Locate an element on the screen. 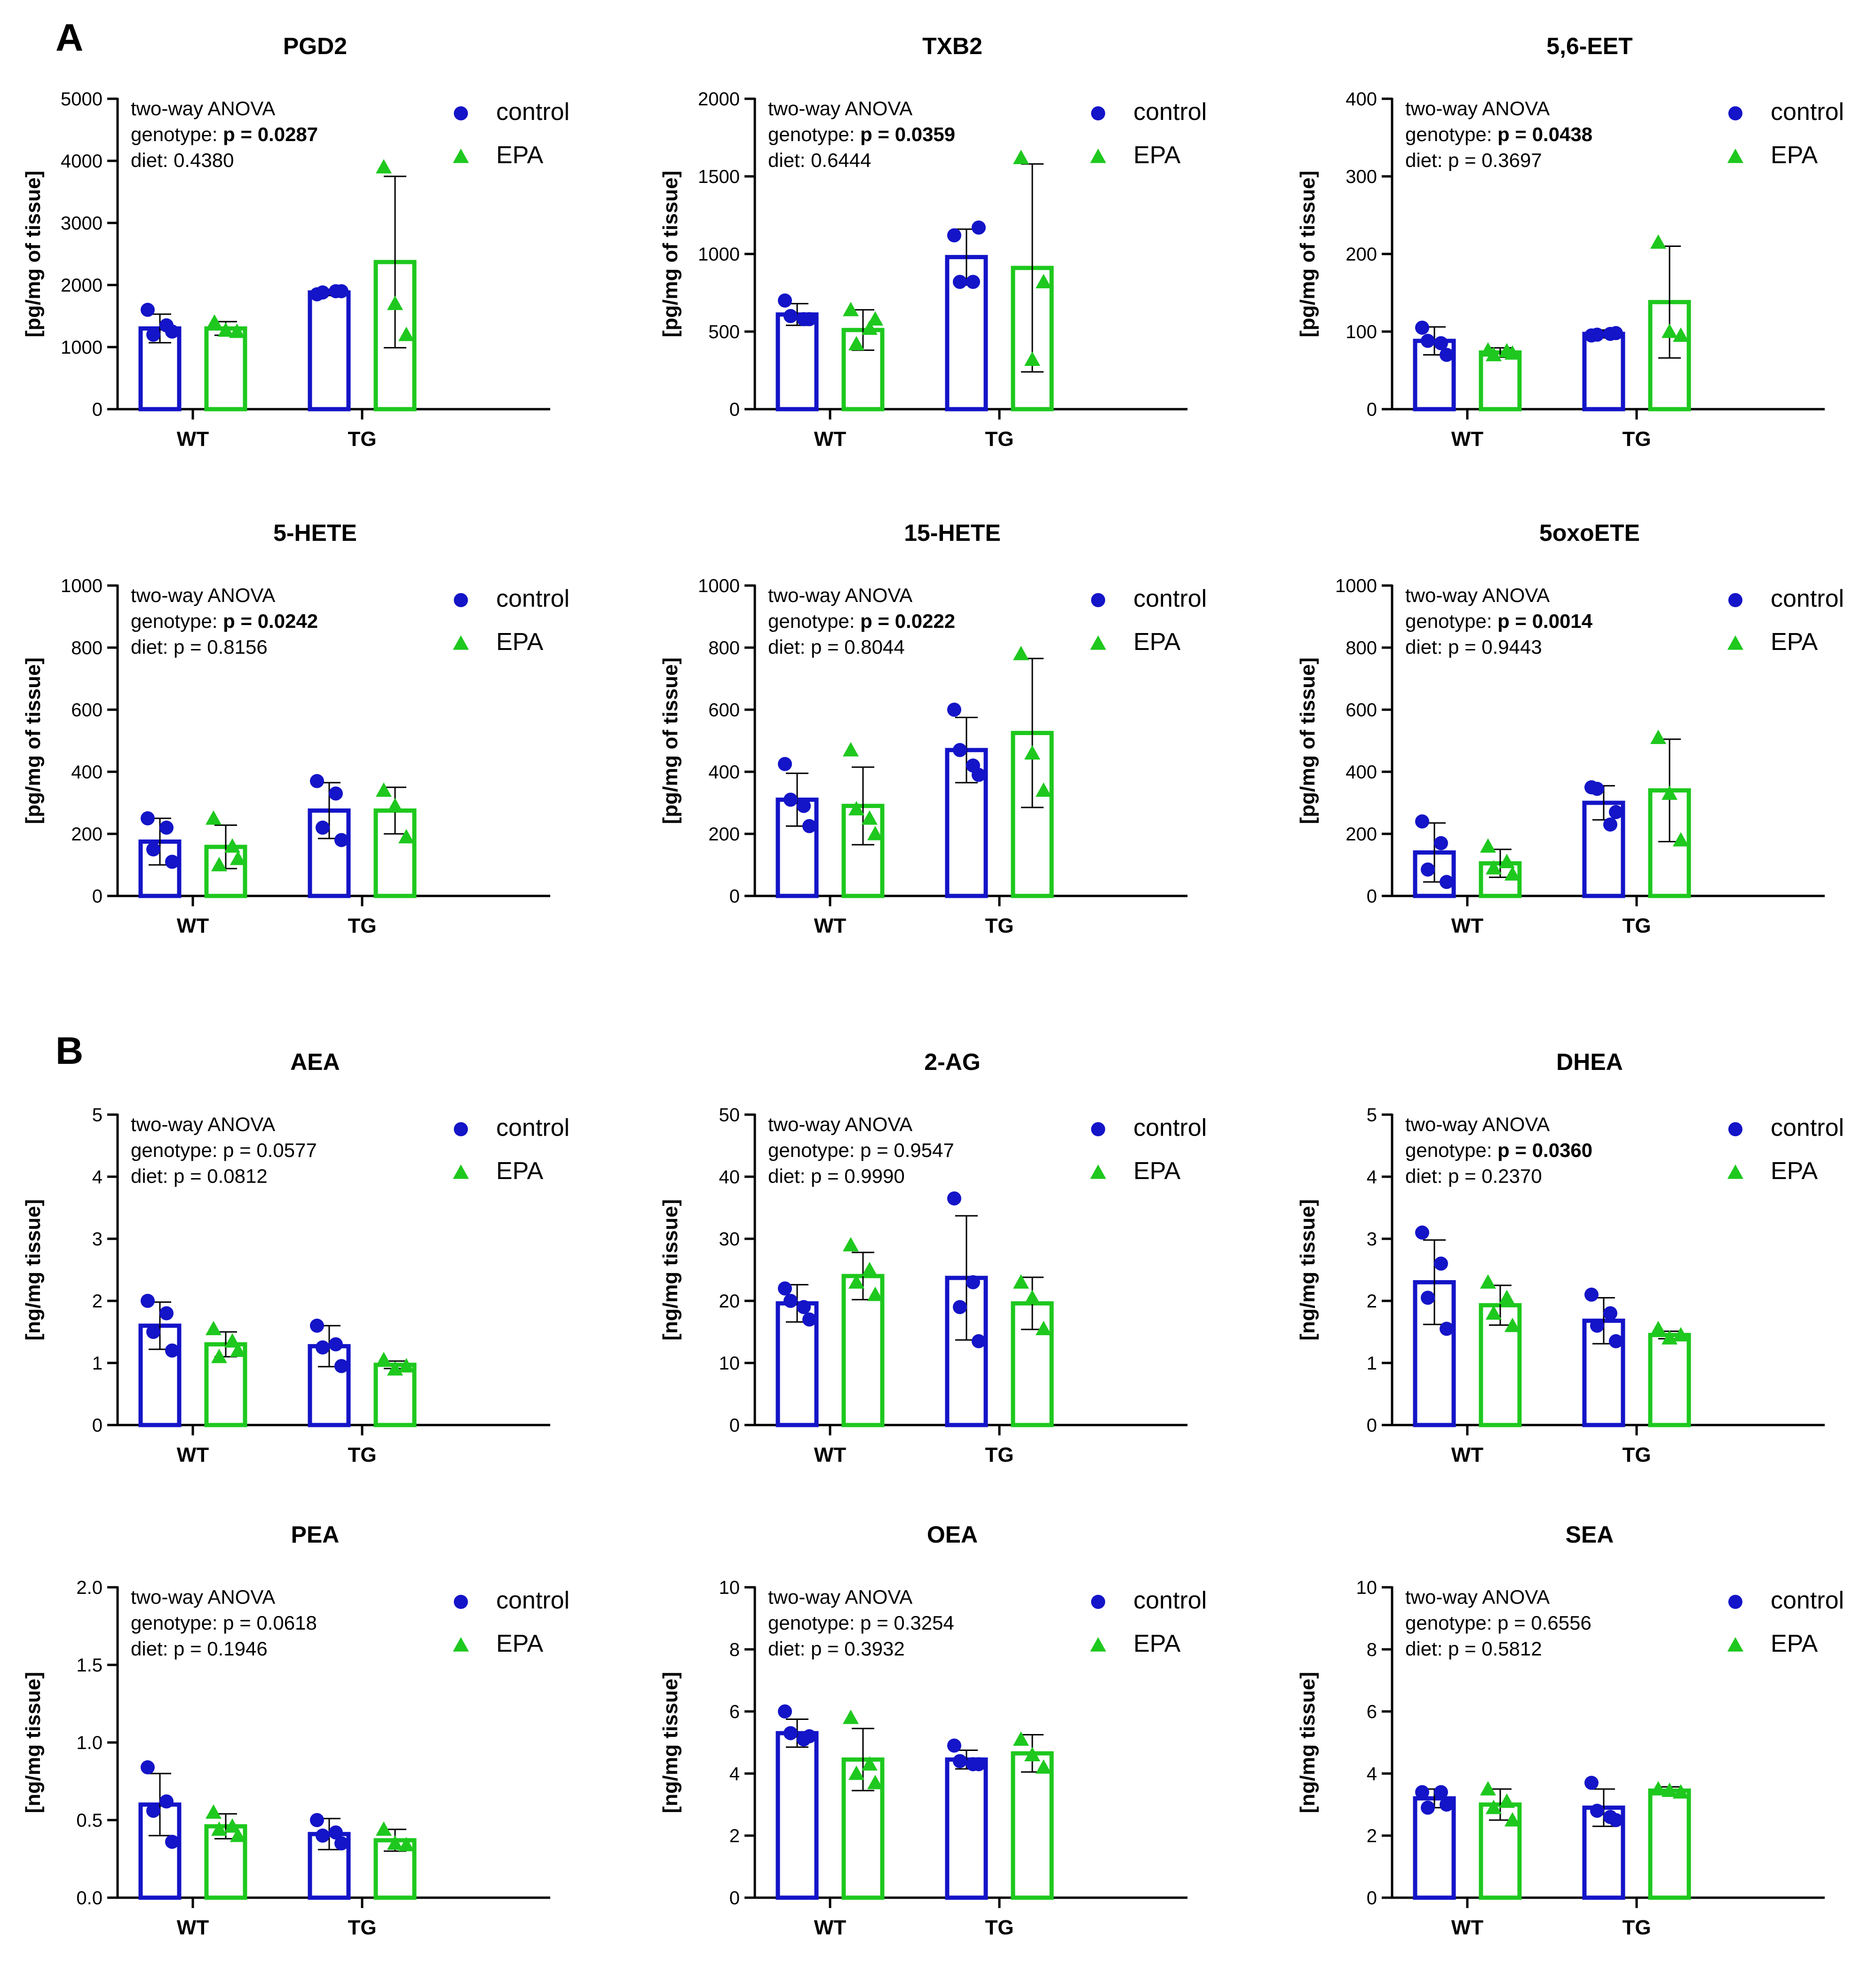 The width and height of the screenshot is (1876, 1964). y-axis-label: [pg/mg of tissue] is located at coordinates (33, 741).